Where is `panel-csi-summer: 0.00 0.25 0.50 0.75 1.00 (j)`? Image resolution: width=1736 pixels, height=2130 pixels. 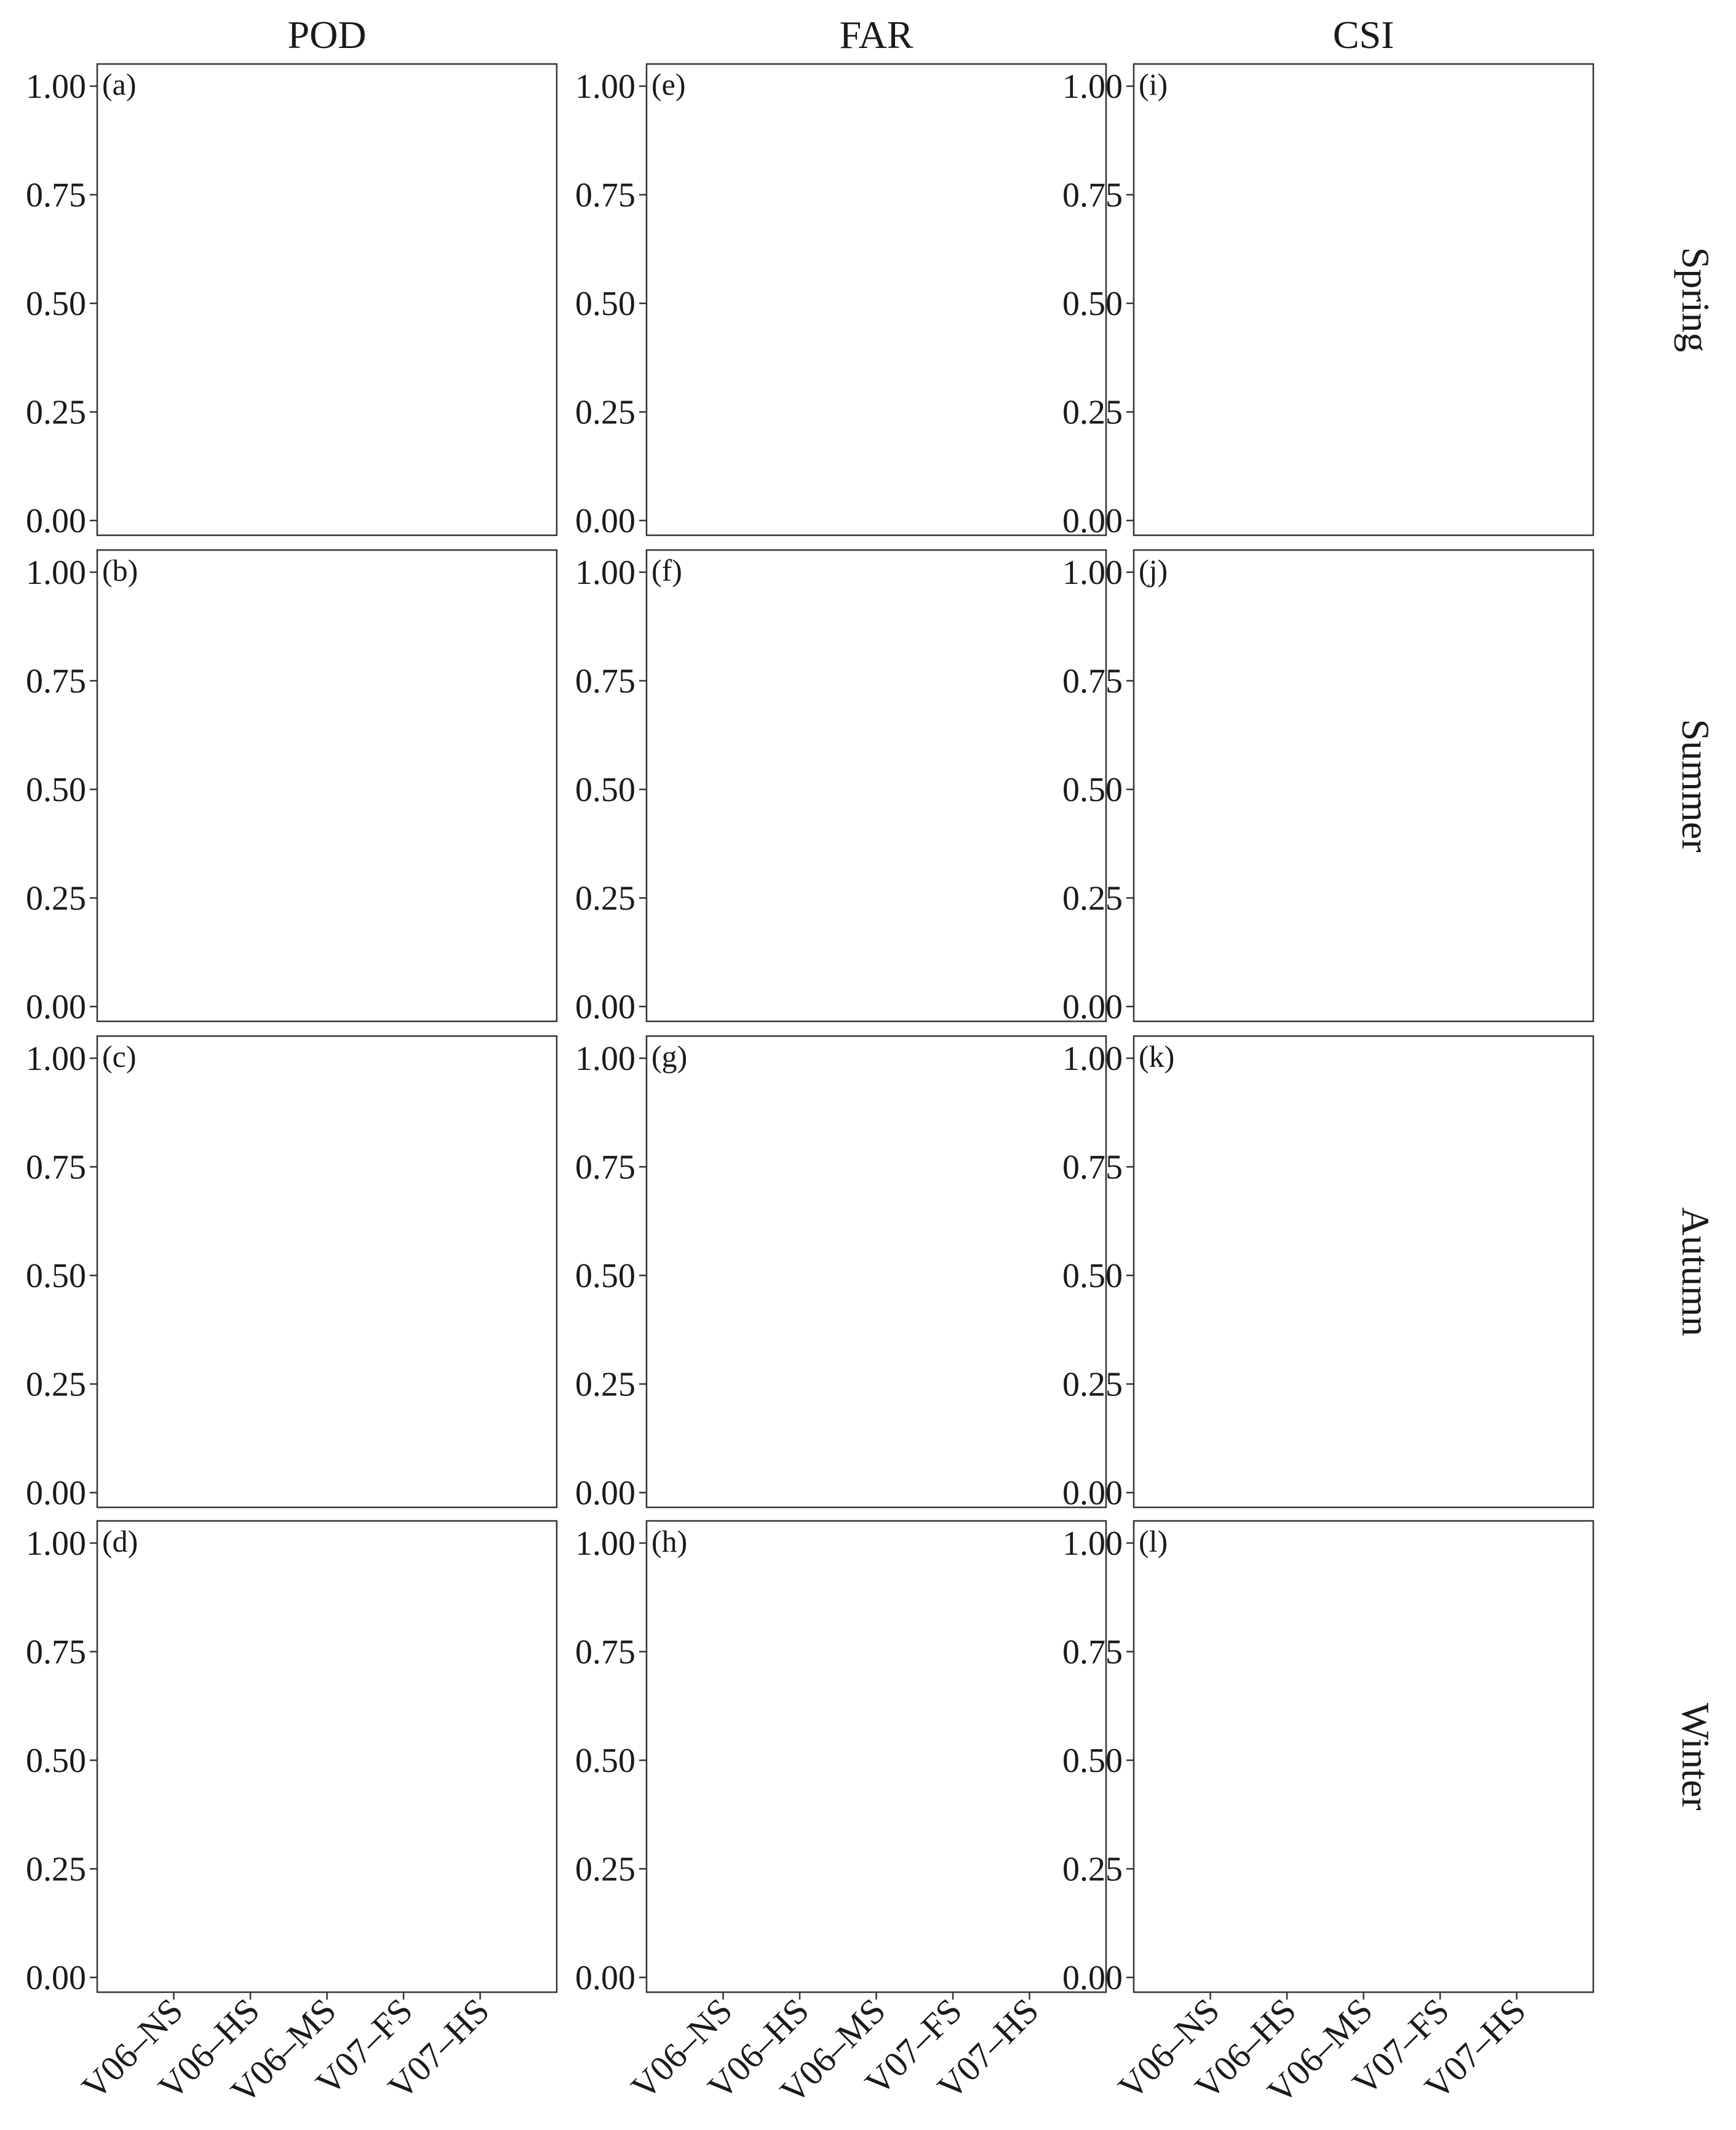
panel-csi-summer: 0.00 0.25 0.50 0.75 1.00 (j) is located at coordinates (1328, 788).